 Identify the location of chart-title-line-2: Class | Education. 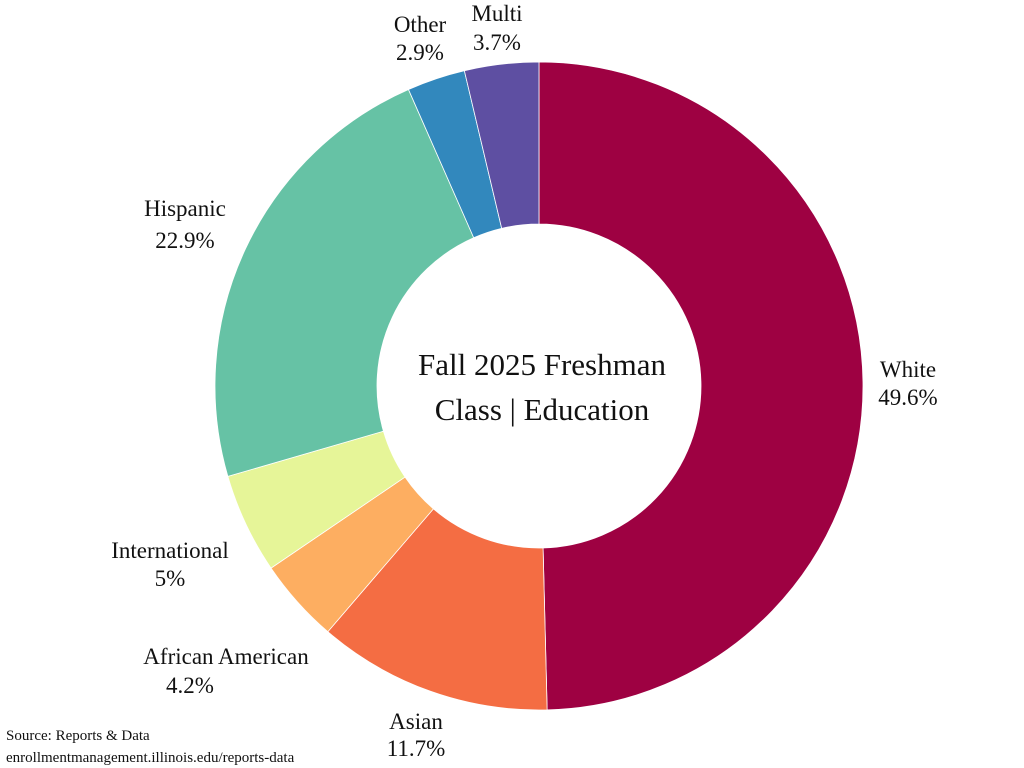
(542, 409).